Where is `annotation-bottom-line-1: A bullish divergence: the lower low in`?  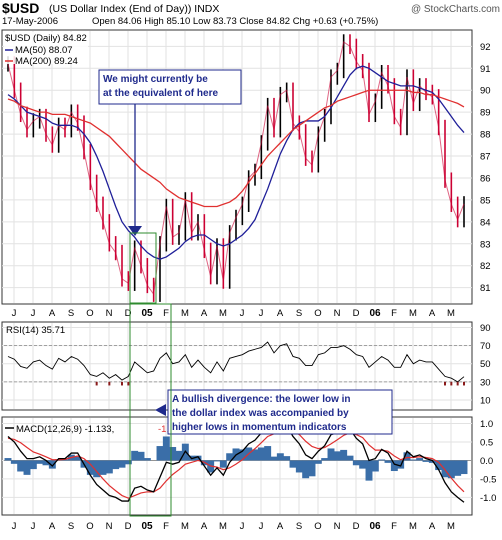
annotation-bottom-line-1: A bullish divergence: the lower low in is located at coordinates (261, 399).